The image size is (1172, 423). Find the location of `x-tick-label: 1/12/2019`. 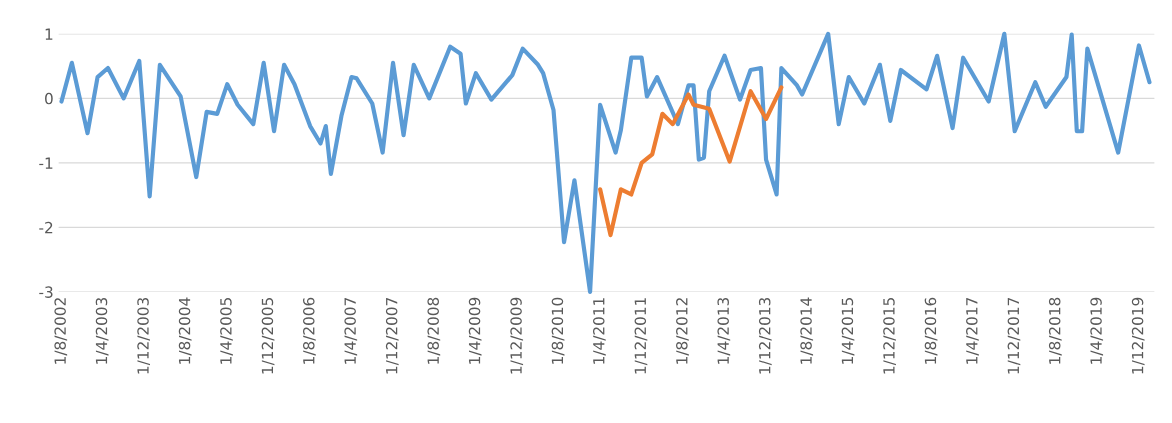

x-tick-label: 1/12/2019 is located at coordinates (1138, 335).